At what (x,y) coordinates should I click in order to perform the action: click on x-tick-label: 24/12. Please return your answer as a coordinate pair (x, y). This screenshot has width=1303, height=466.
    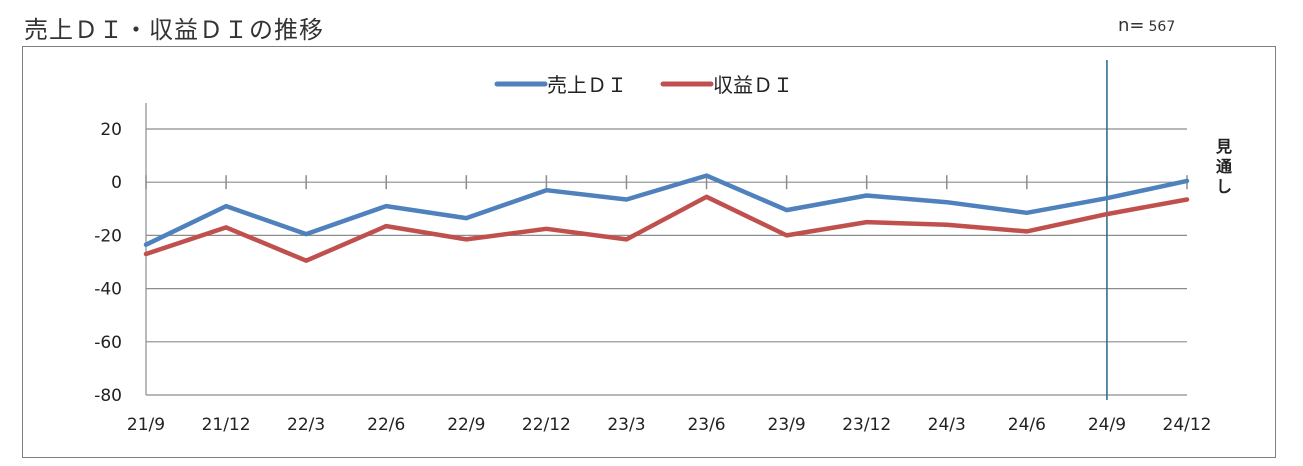
    Looking at the image, I should click on (1187, 425).